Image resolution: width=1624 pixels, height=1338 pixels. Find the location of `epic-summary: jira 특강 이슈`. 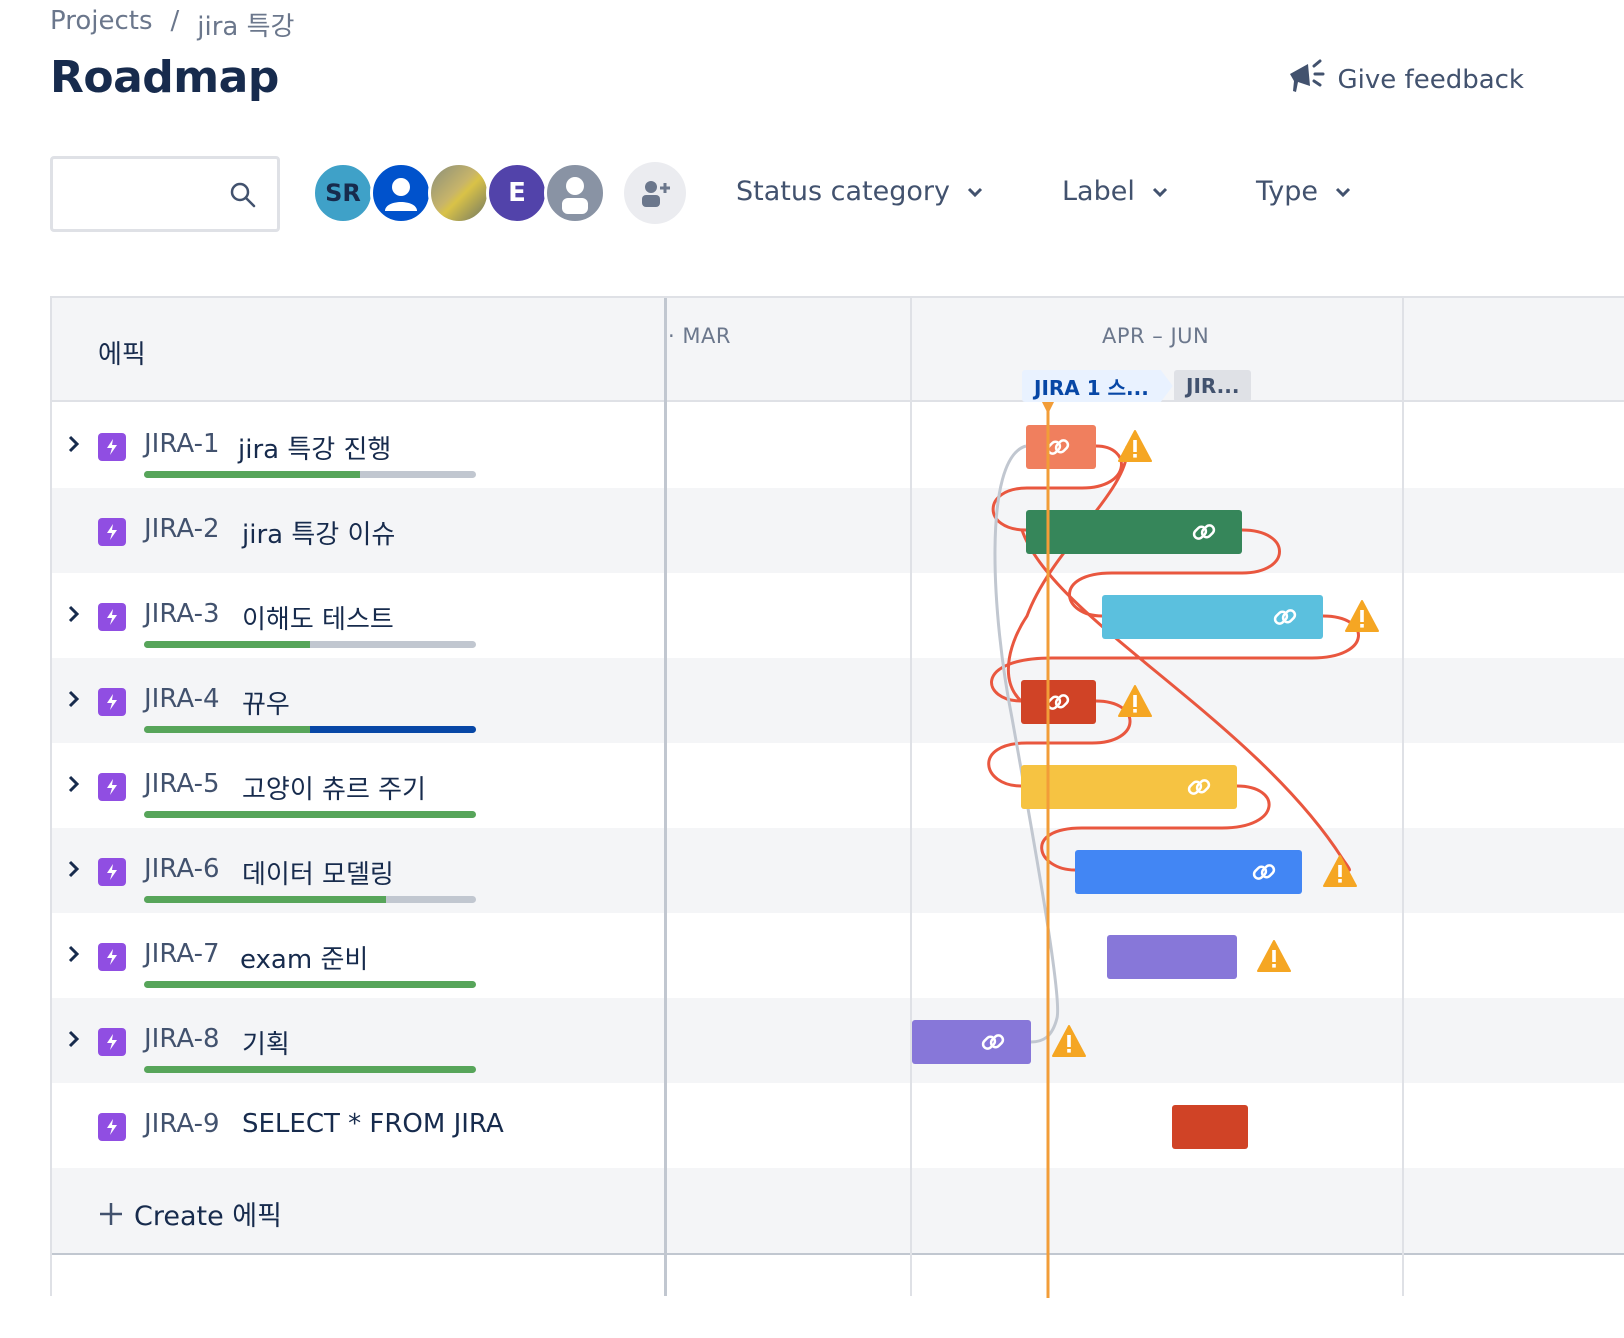

epic-summary: jira 특강 이슈 is located at coordinates (319, 535).